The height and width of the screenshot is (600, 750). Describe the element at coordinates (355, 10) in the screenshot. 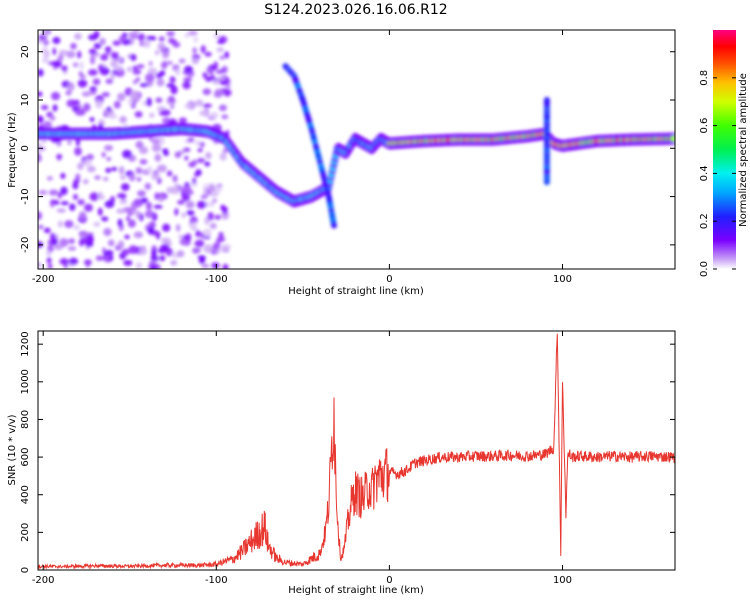

I see `figure-title: S124.2023.026.16.06.R12` at that location.